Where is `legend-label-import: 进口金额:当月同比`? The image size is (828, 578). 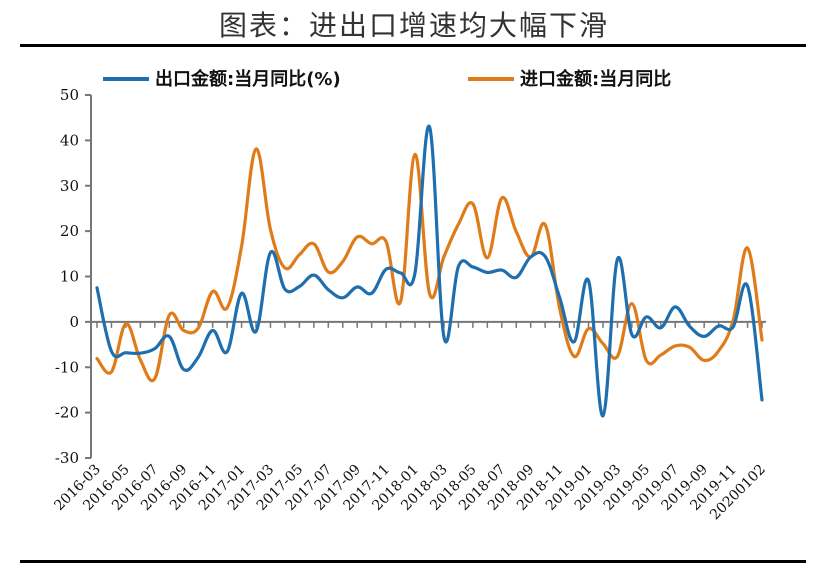 legend-label-import: 进口金额:当月同比 is located at coordinates (595, 79).